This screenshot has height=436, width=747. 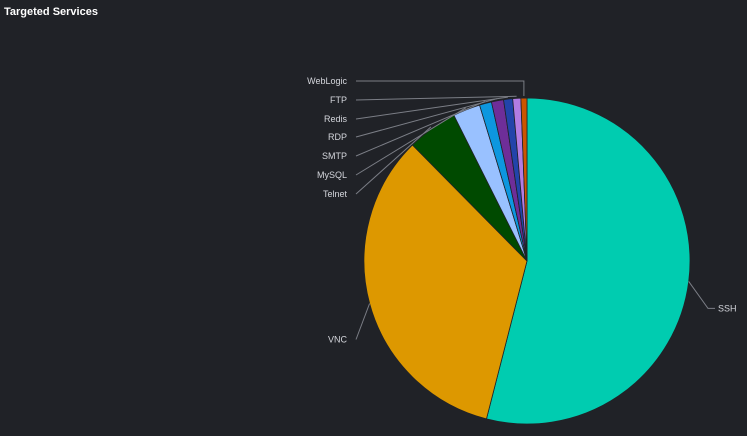 I want to click on leader-line-vnc, so click(x=363, y=321).